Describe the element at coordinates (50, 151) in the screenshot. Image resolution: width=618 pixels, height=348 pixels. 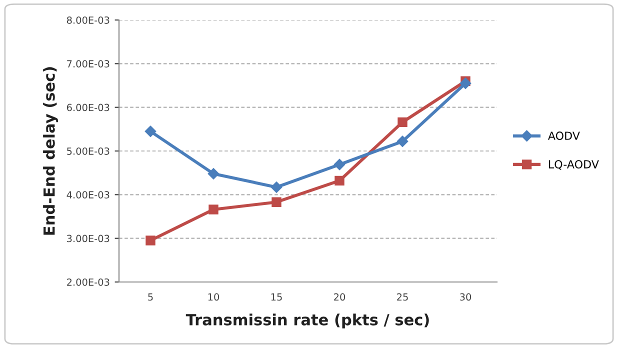
I see `y-axis-title: End-End delay (sec)` at that location.